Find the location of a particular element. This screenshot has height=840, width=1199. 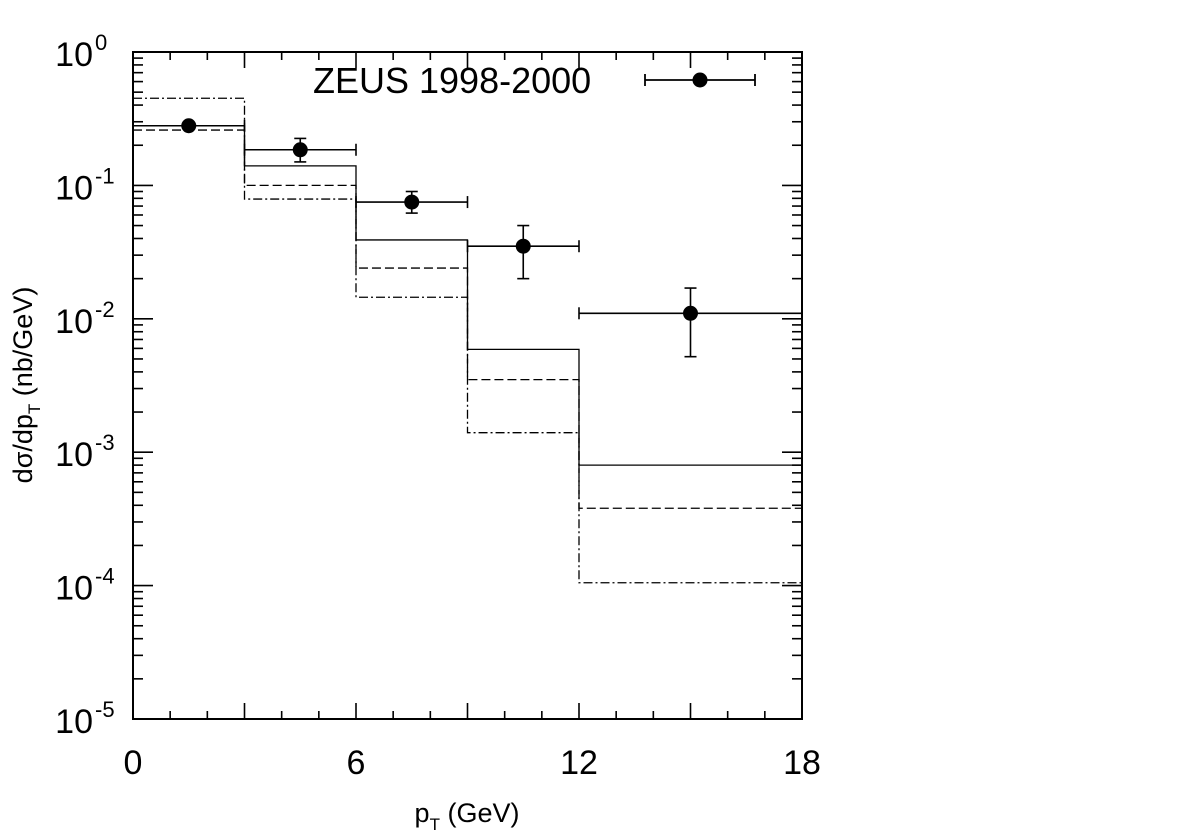

legend-marker is located at coordinates (700, 80).